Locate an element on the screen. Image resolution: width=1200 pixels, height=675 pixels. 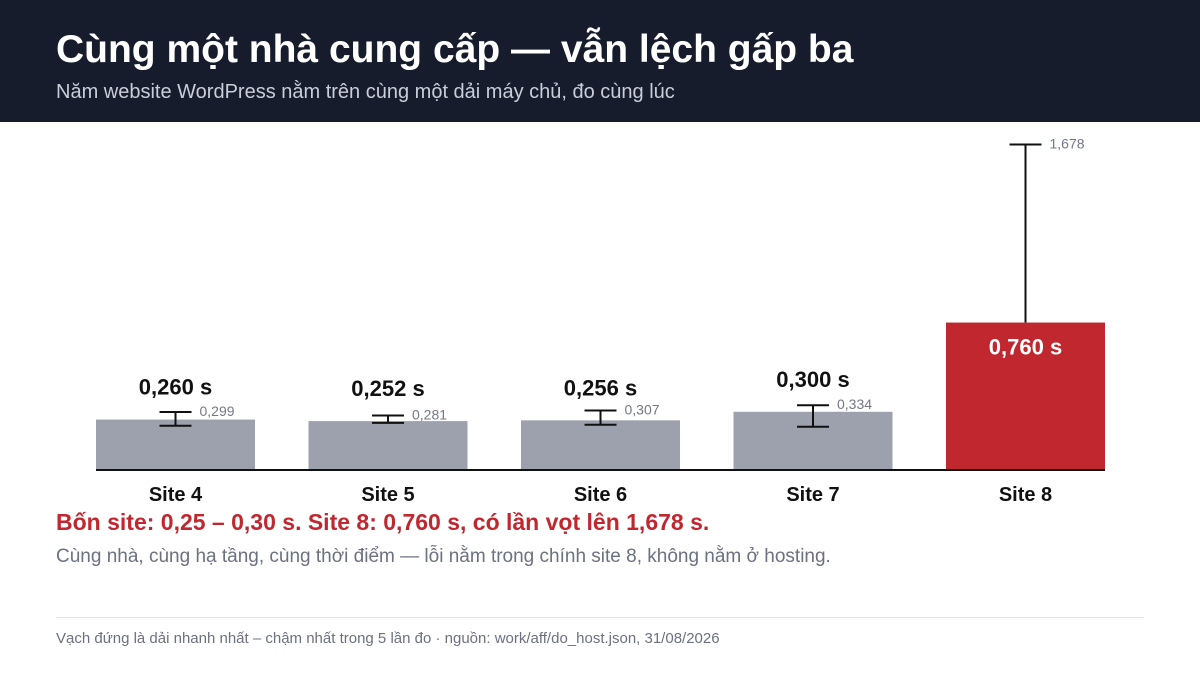
range-max-label: 0,307 is located at coordinates (642, 409).